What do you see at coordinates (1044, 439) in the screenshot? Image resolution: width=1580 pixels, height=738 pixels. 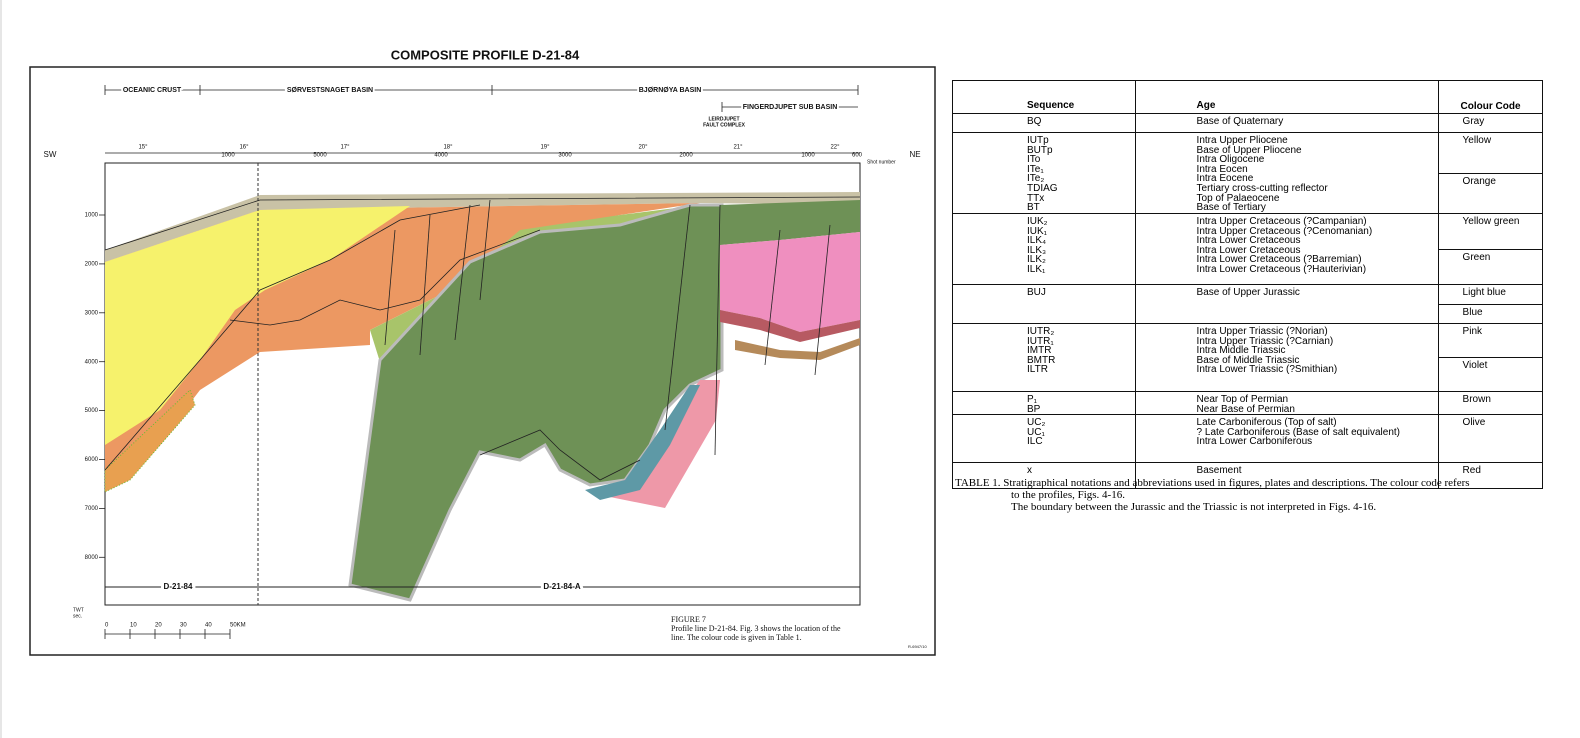 I see `sequence-cell: UC₂ UC₁ ILC` at bounding box center [1044, 439].